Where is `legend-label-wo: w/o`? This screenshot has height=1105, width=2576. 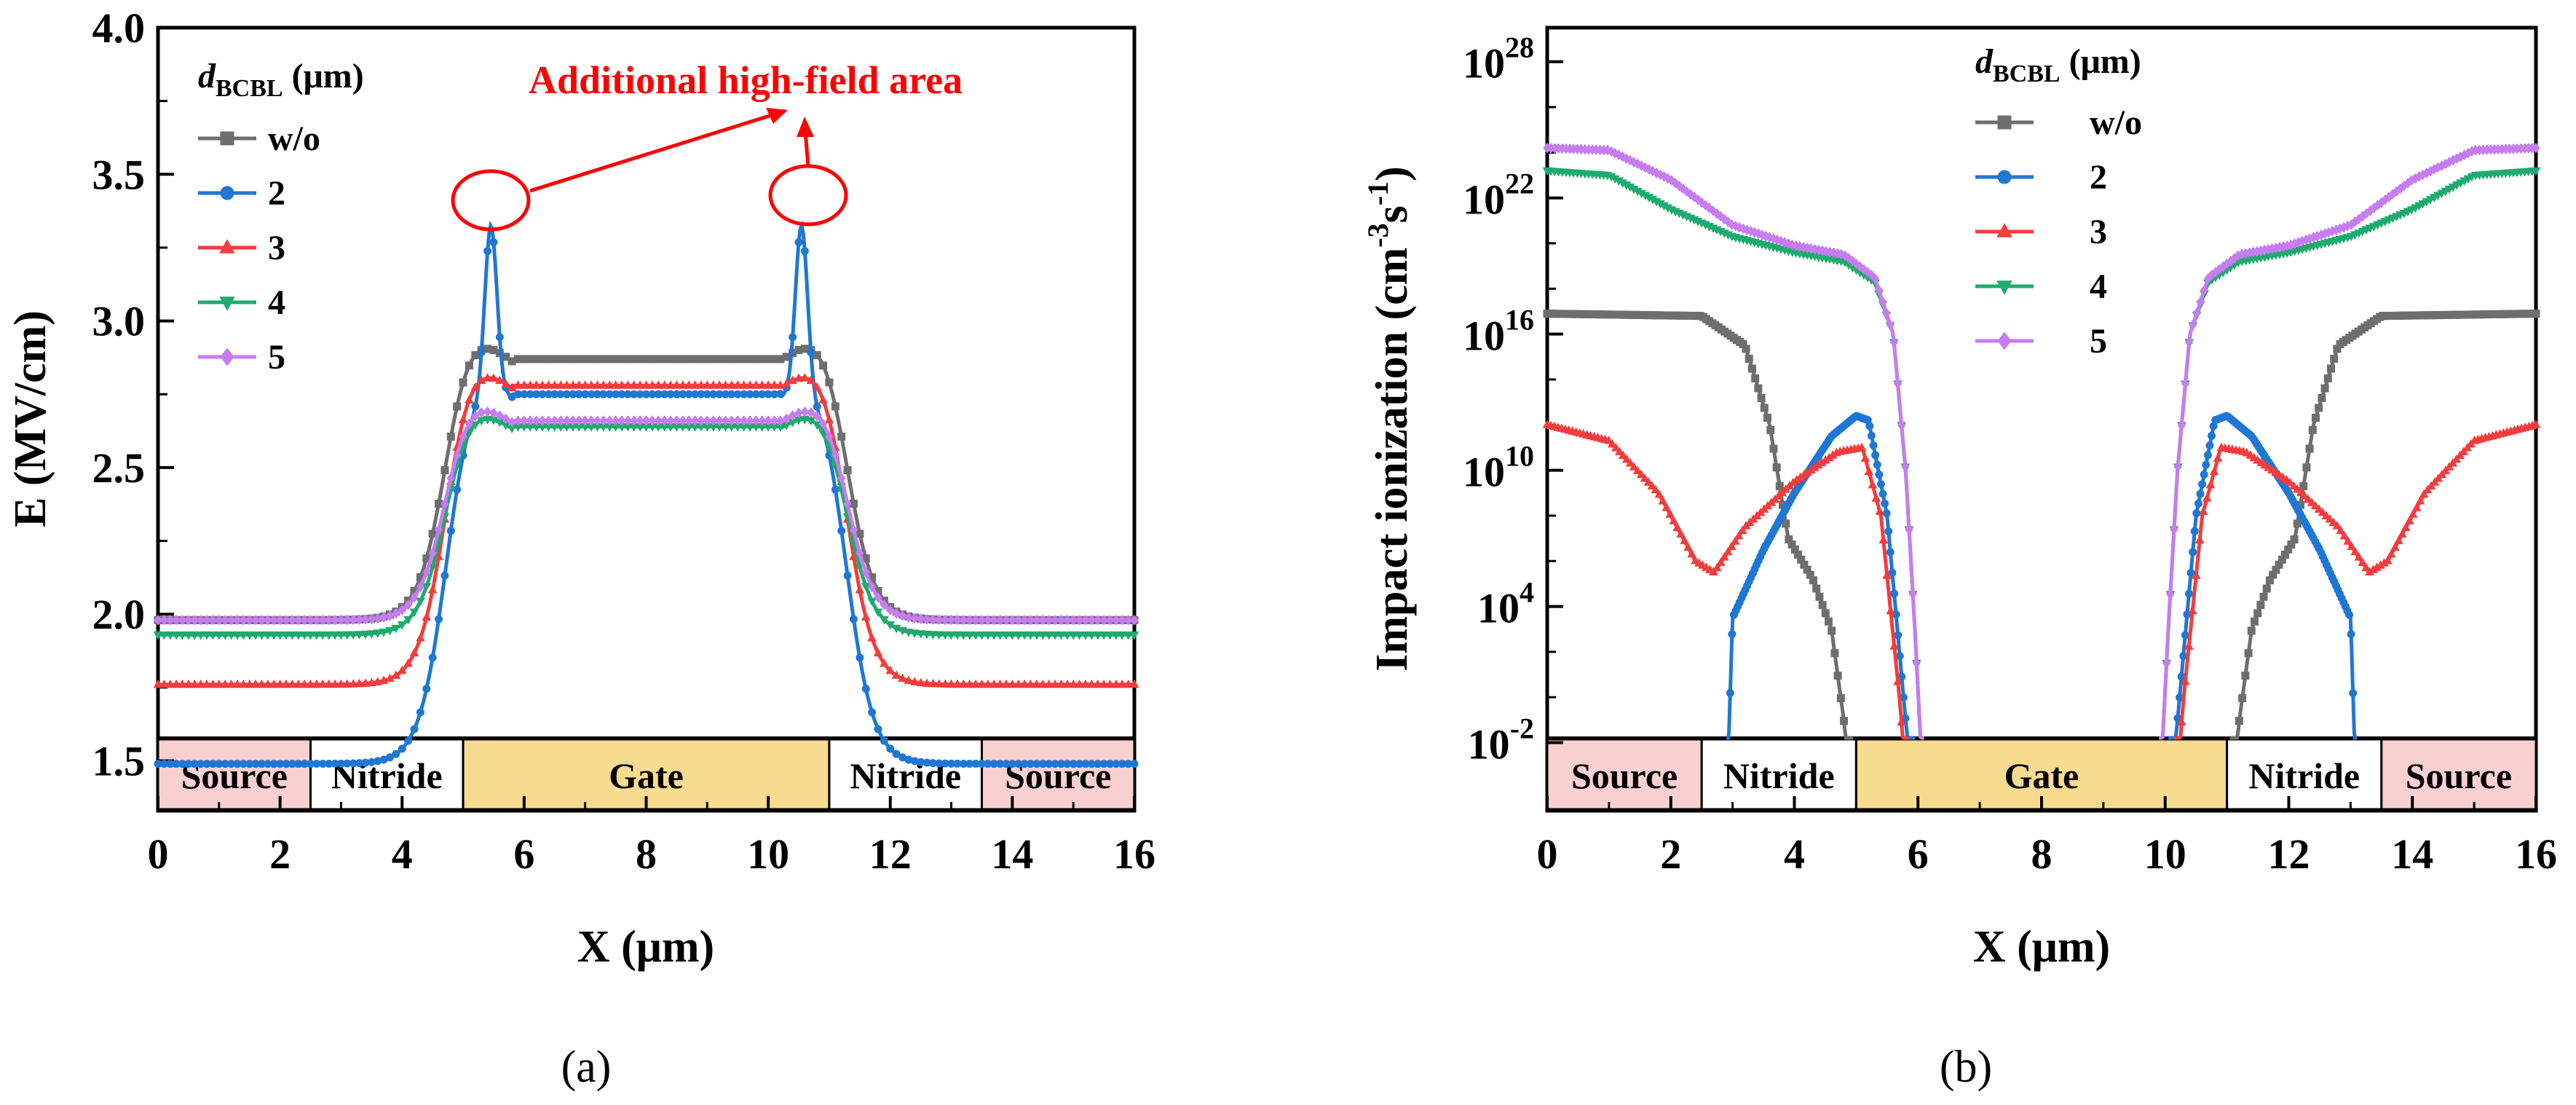
legend-label-wo: w/o is located at coordinates (294, 138).